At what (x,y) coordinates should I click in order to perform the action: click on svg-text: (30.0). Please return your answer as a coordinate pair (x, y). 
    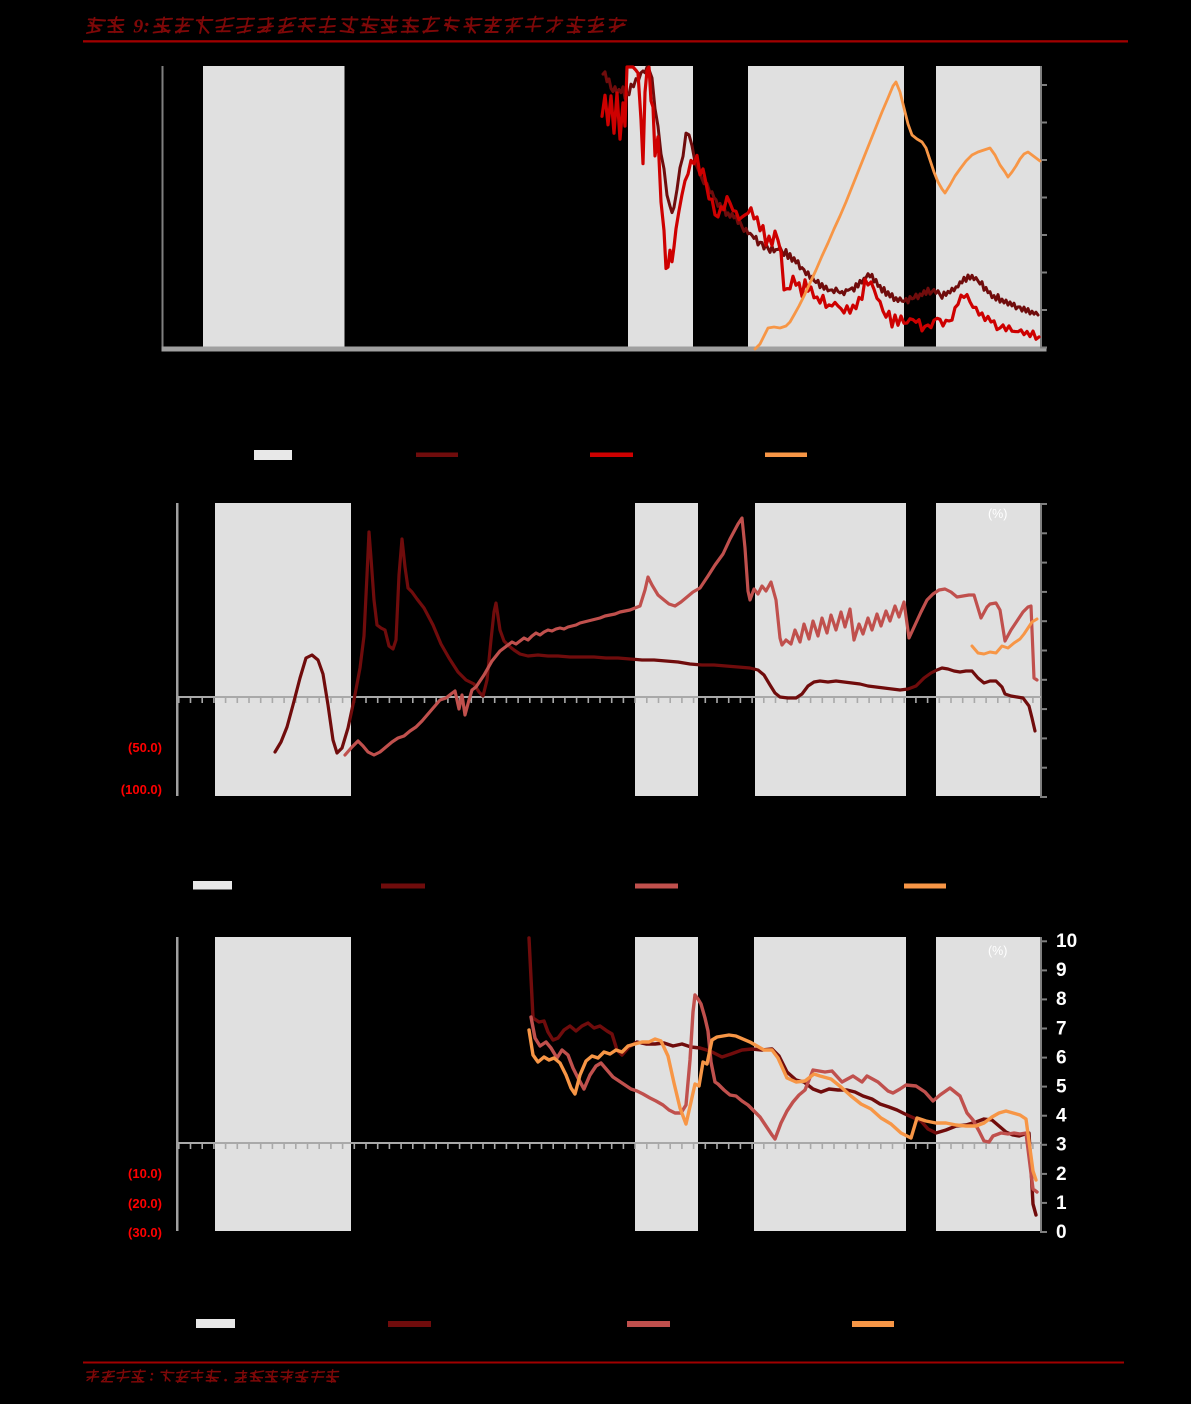
    Looking at the image, I should click on (145, 1232).